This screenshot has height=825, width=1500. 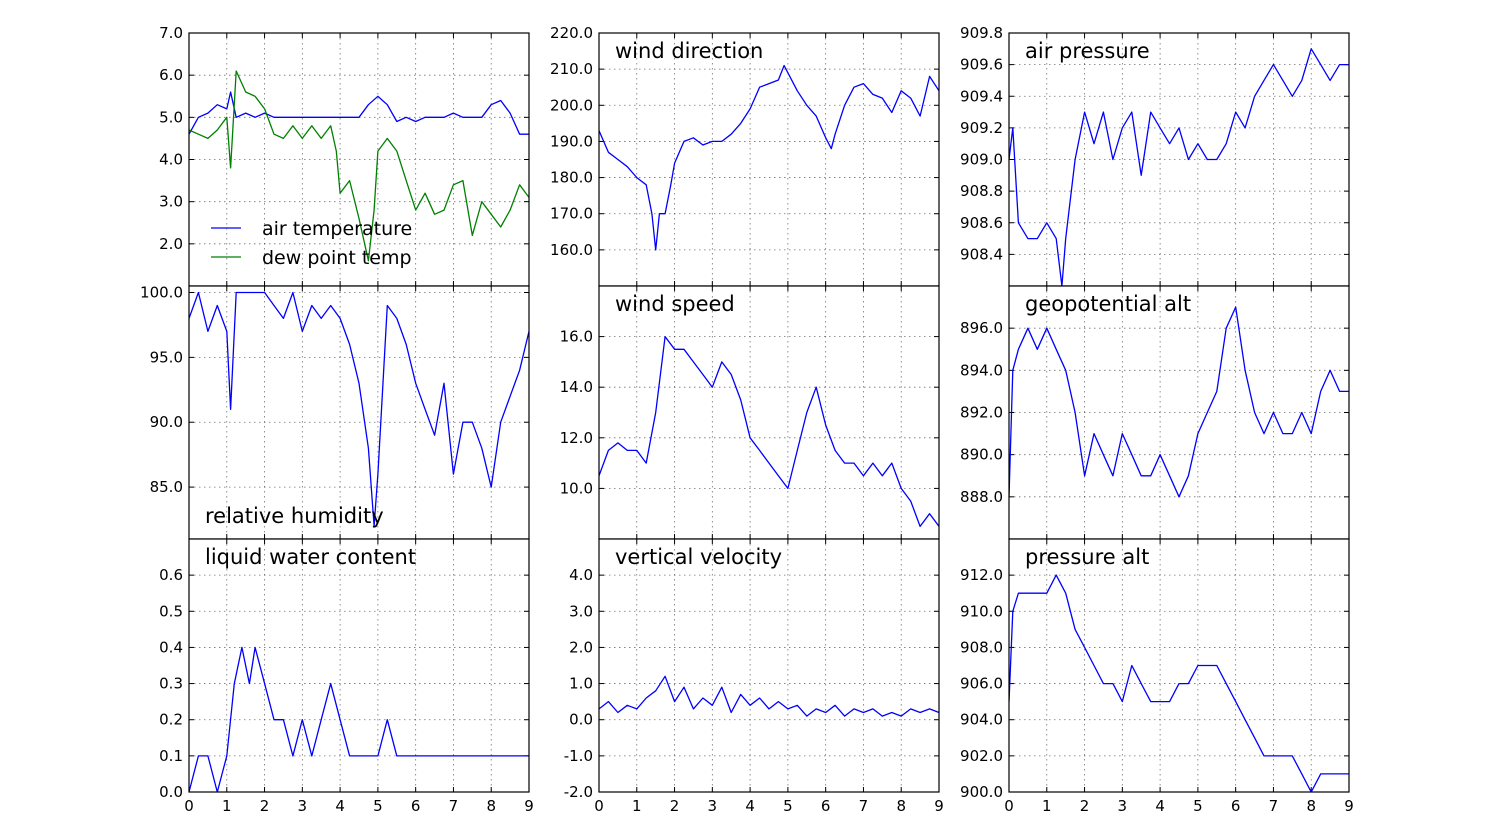 I want to click on subplot-title: wind speed, so click(x=675, y=304).